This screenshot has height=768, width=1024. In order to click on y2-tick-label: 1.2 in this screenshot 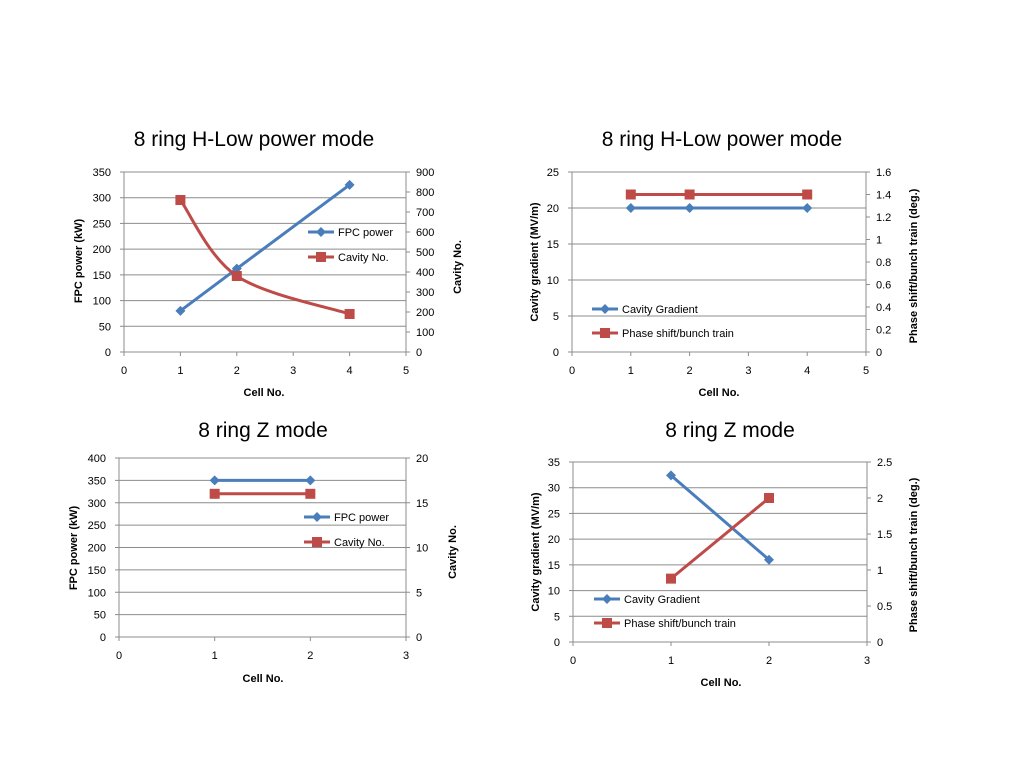, I will do `click(883, 218)`.